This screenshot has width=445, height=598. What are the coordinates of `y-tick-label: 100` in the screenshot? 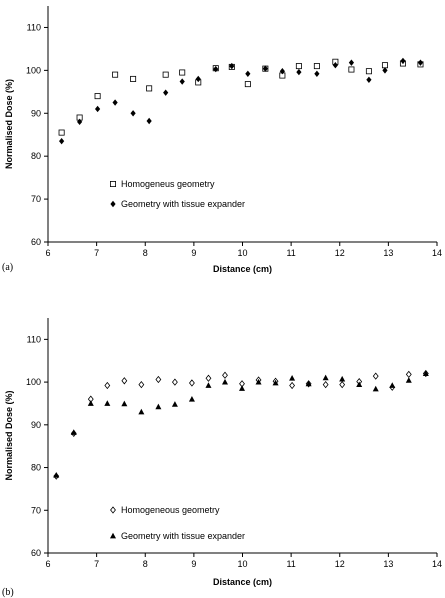 It's located at (33, 382).